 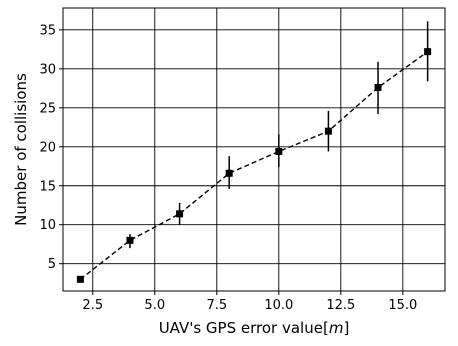 What do you see at coordinates (92, 305) in the screenshot?
I see `x-tick-label: 2.5` at bounding box center [92, 305].